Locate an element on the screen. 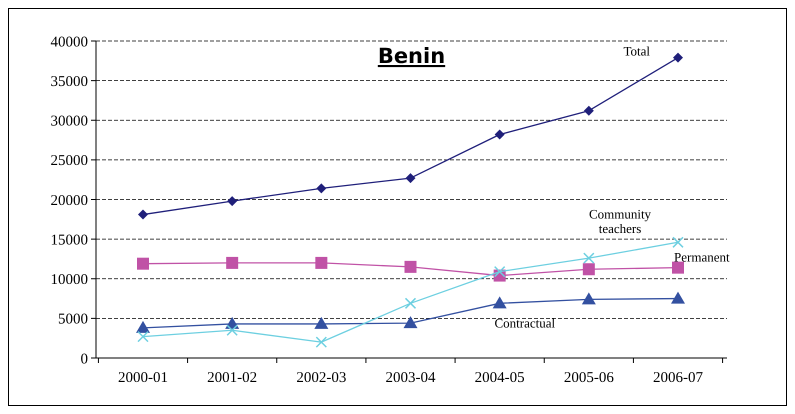 This screenshot has width=795, height=414. y-tick-label: 20000 is located at coordinates (69, 200).